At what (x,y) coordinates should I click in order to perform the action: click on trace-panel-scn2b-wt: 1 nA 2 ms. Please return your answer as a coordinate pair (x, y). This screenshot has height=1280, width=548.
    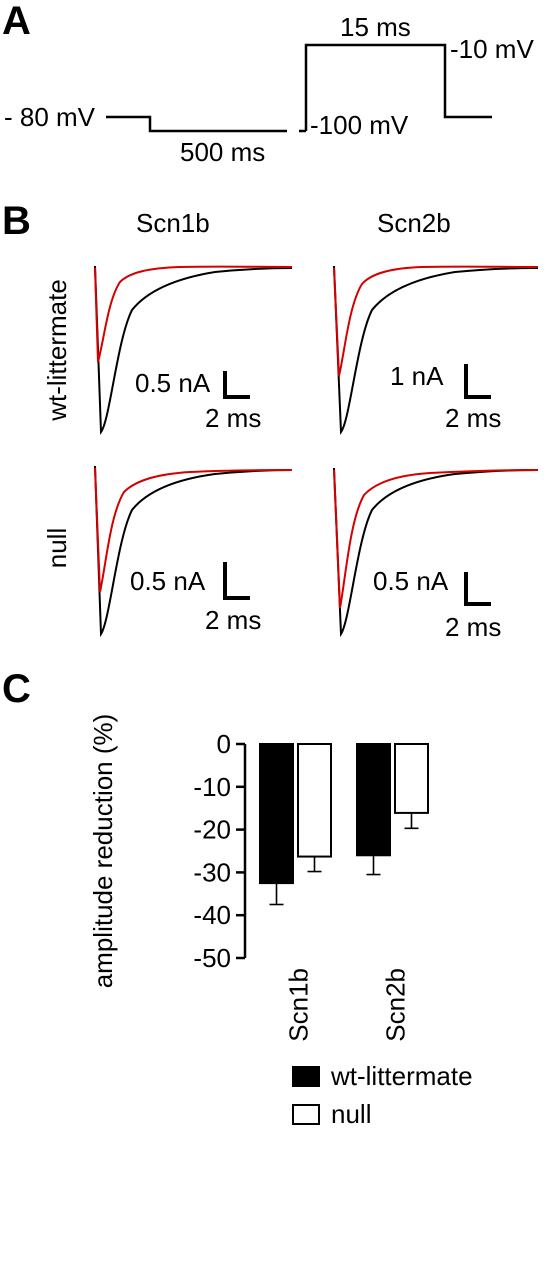
    Looking at the image, I should click on (436, 350).